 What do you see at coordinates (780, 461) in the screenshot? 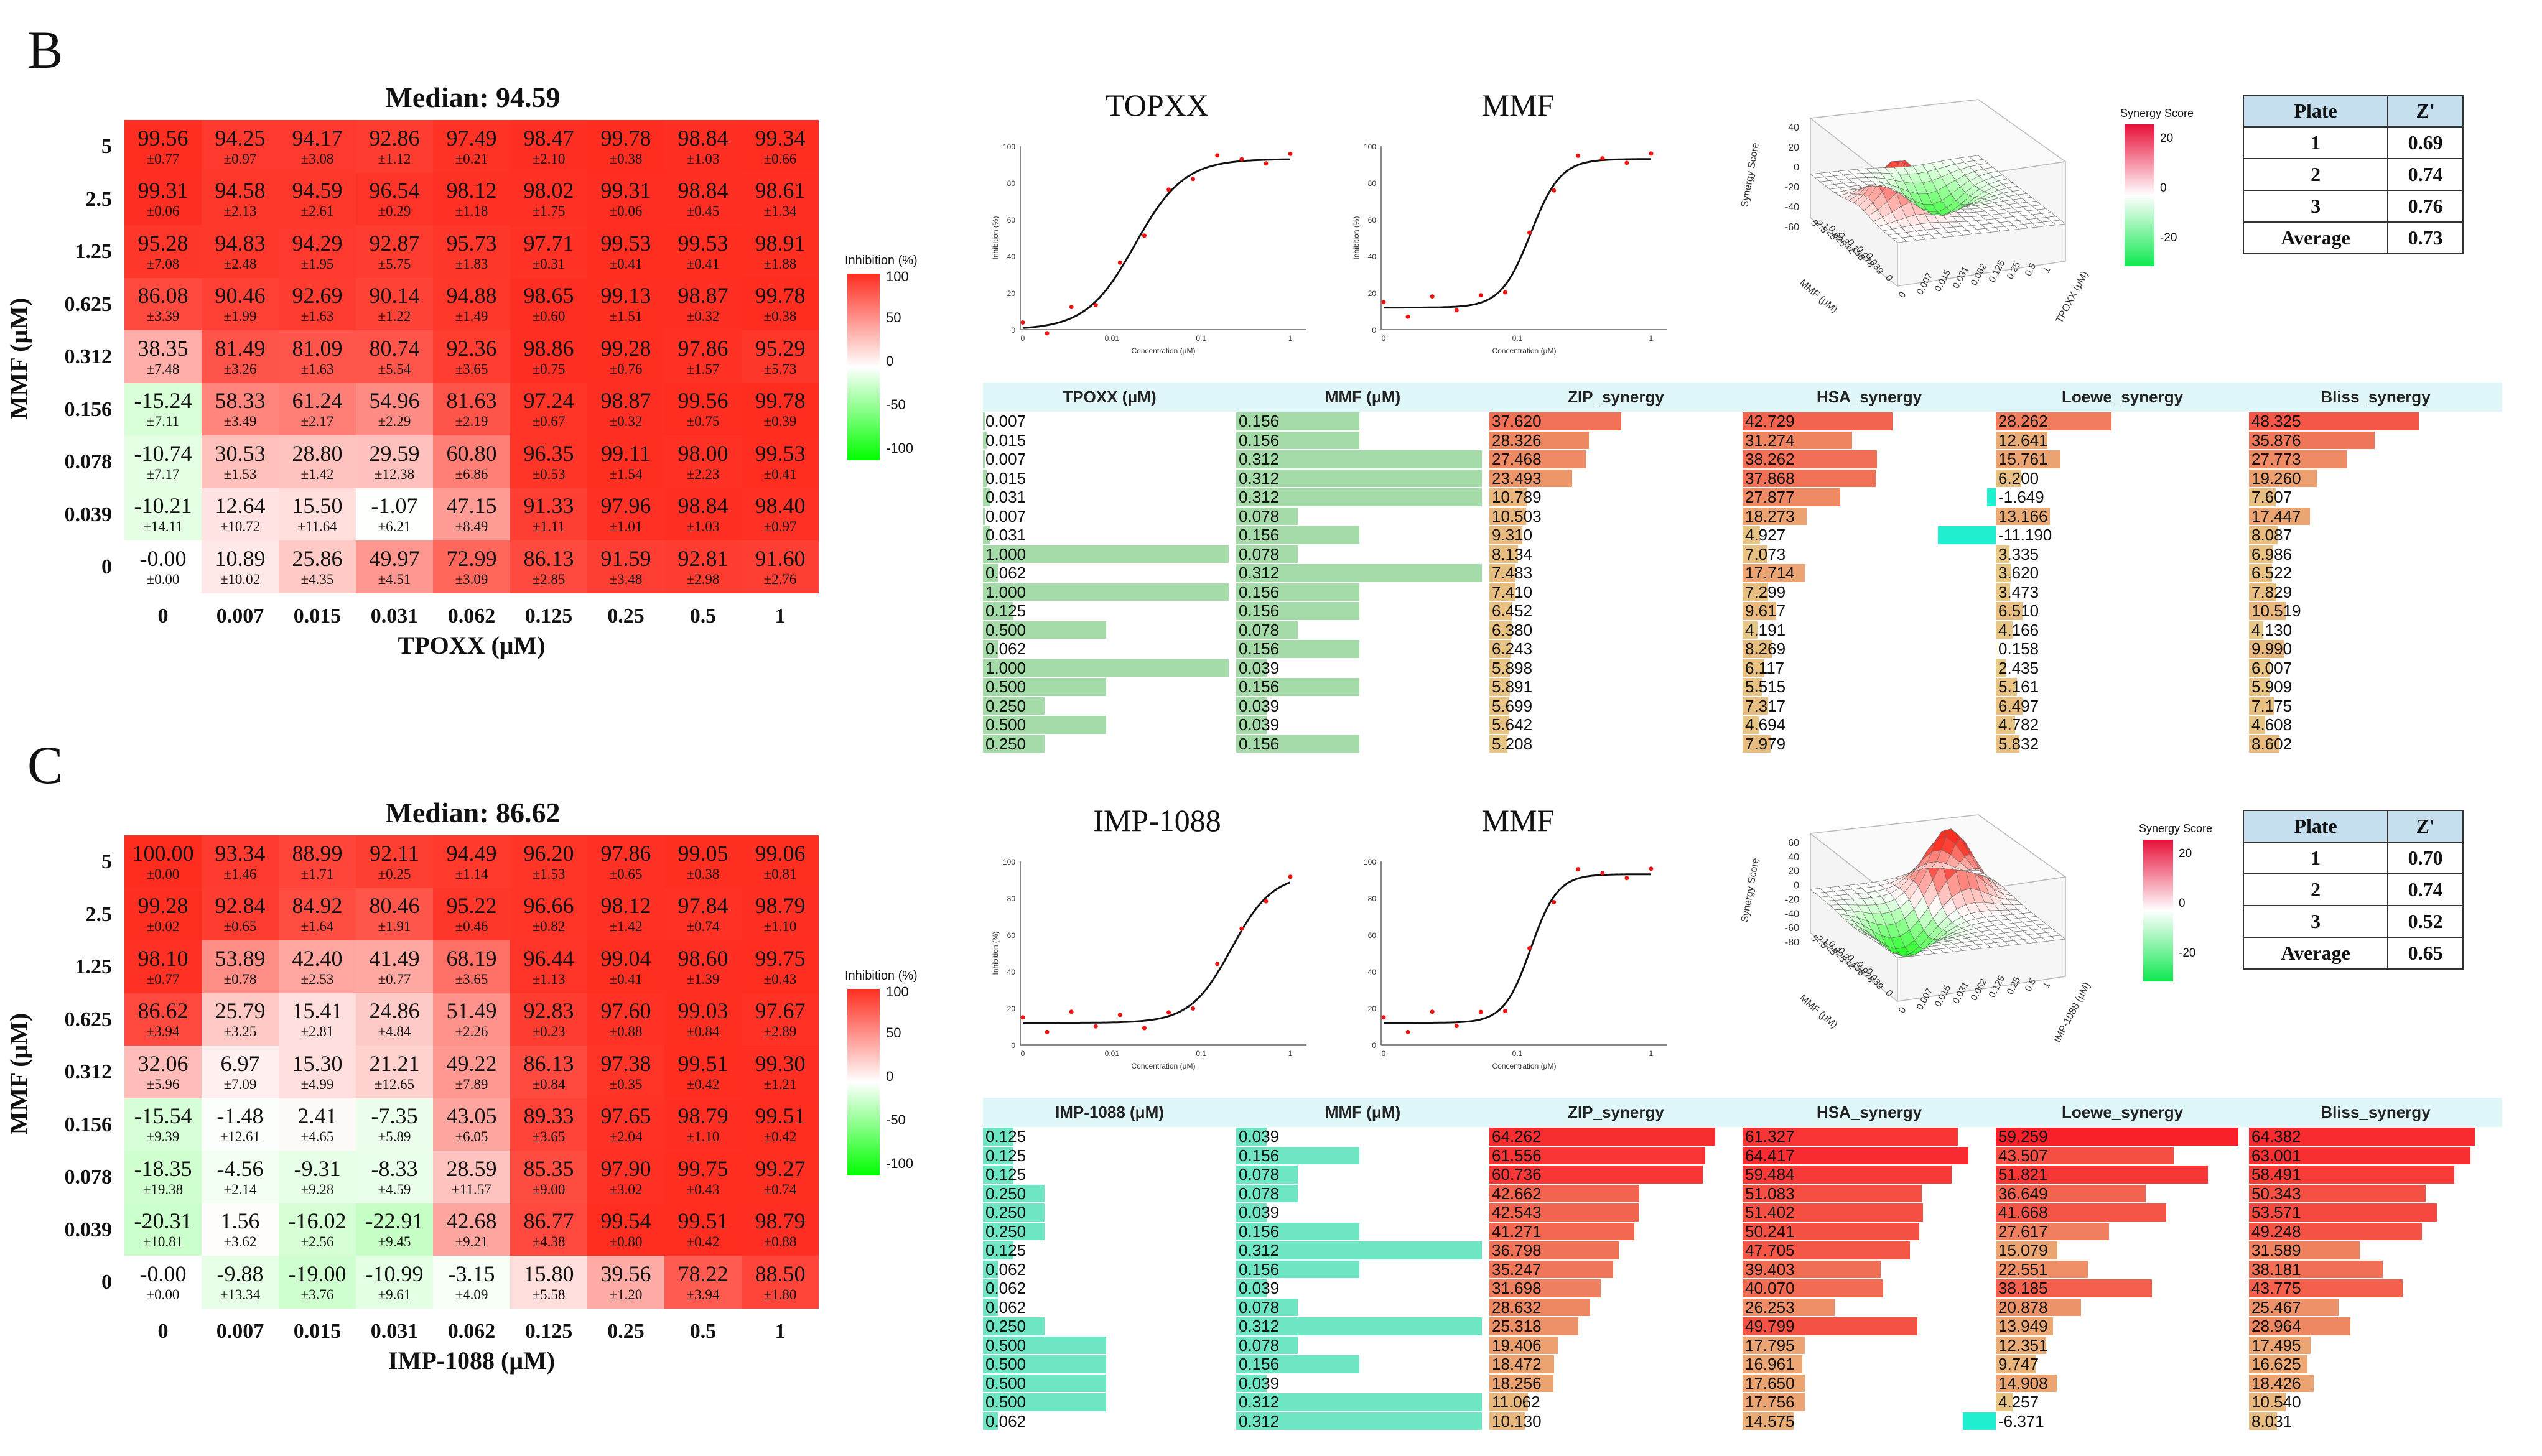
I see `heatmap-cell: 99.53 ±0.41` at bounding box center [780, 461].